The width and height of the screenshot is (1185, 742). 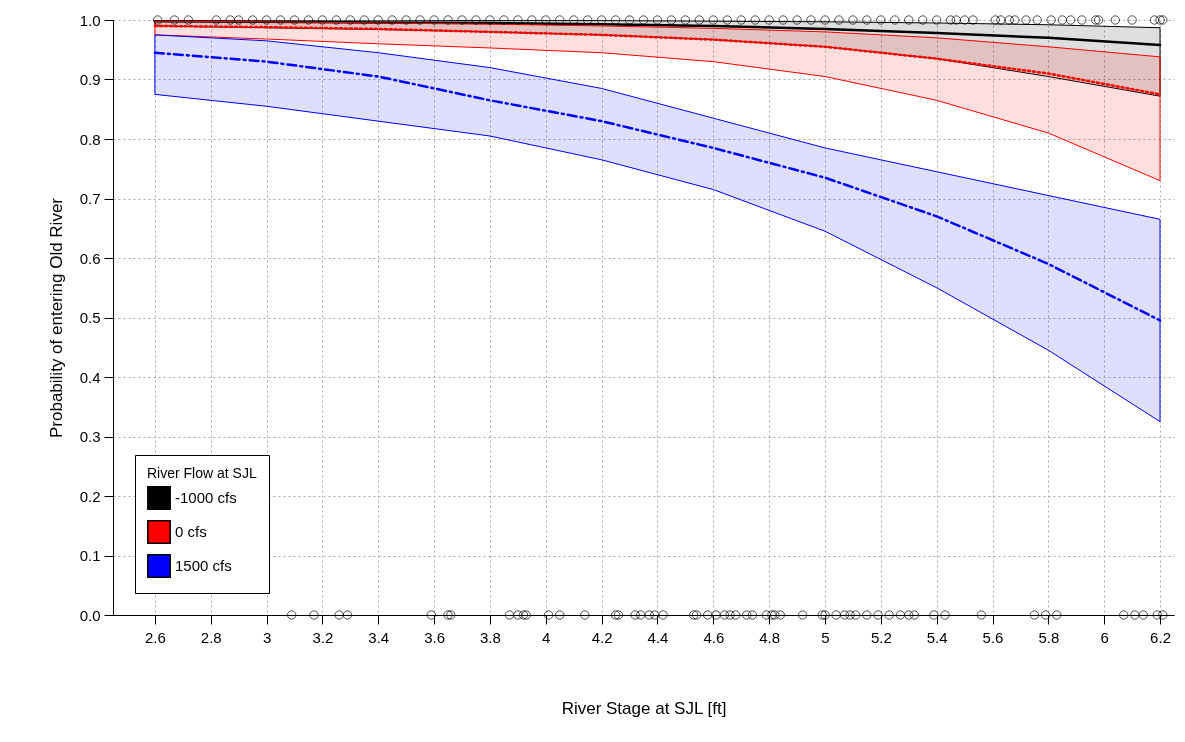 I want to click on x-tick-label: 5.4, so click(x=937, y=637).